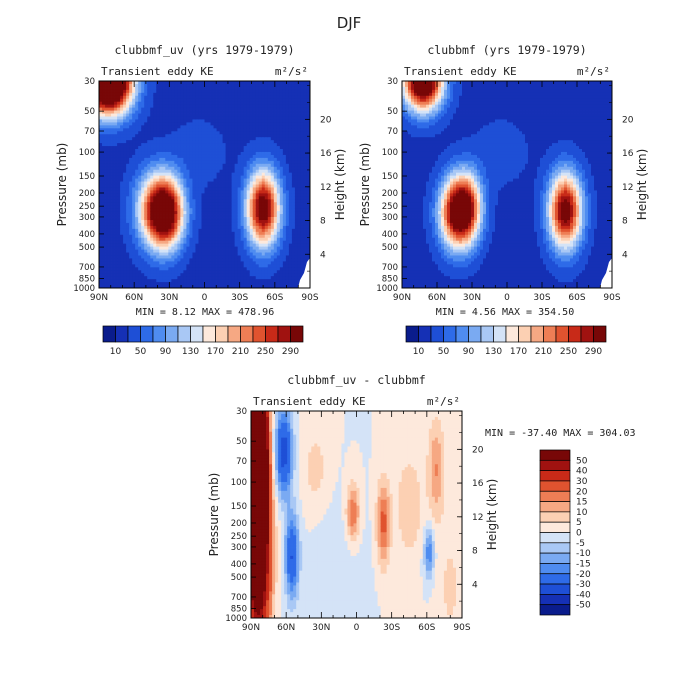  I want to click on colorbar-label: -15, so click(583, 564).